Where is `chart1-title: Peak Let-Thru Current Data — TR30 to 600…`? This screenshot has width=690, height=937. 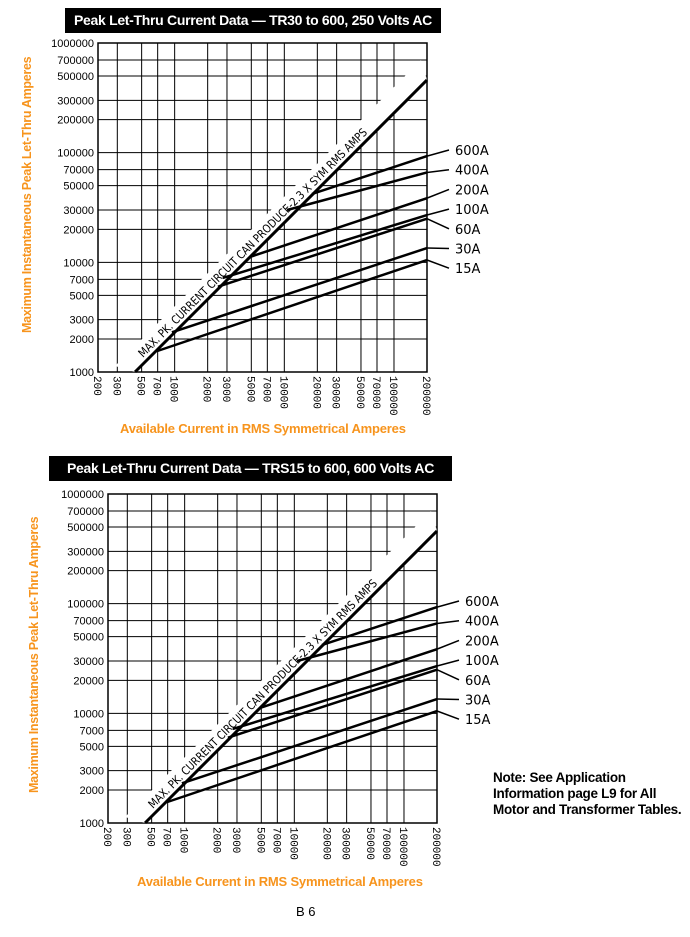 chart1-title: Peak Let-Thru Current Data — TR30 to 600… is located at coordinates (253, 20).